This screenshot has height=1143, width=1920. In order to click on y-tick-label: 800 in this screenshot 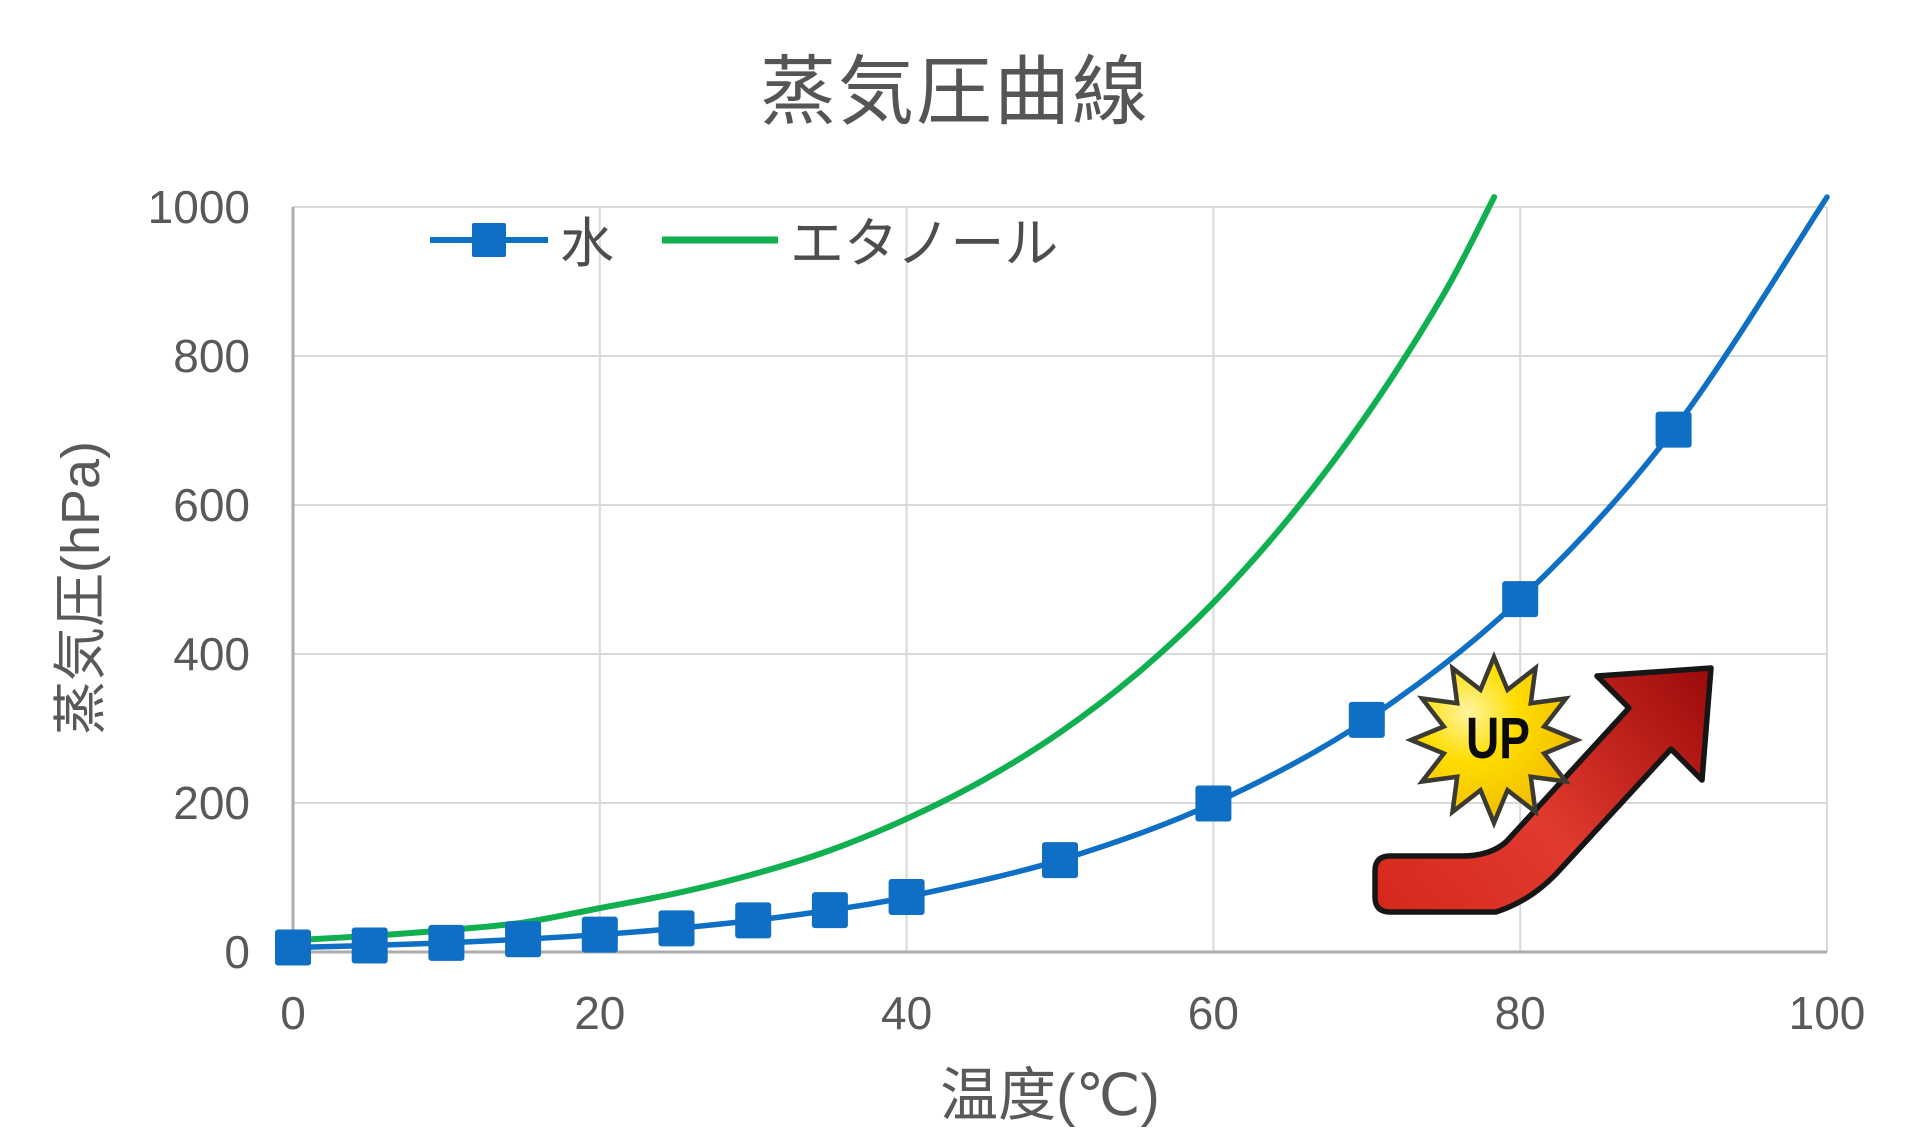, I will do `click(211, 356)`.